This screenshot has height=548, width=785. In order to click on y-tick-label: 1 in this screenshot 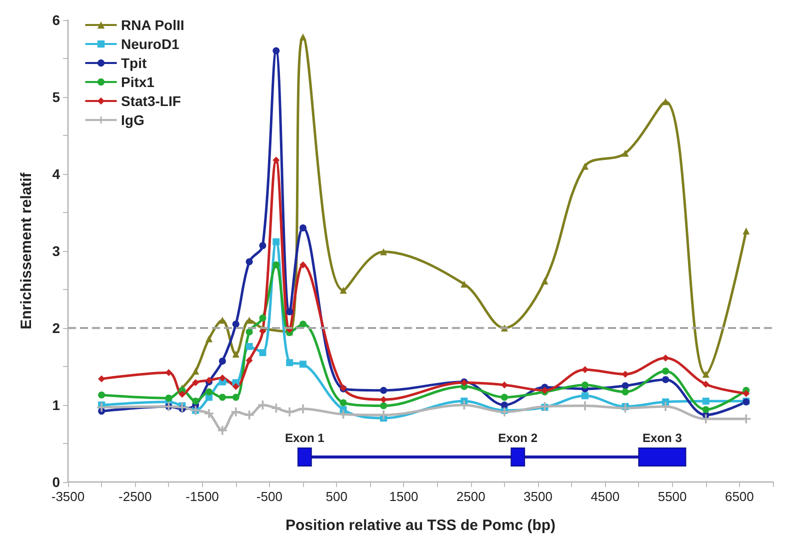, I will do `click(56, 405)`.